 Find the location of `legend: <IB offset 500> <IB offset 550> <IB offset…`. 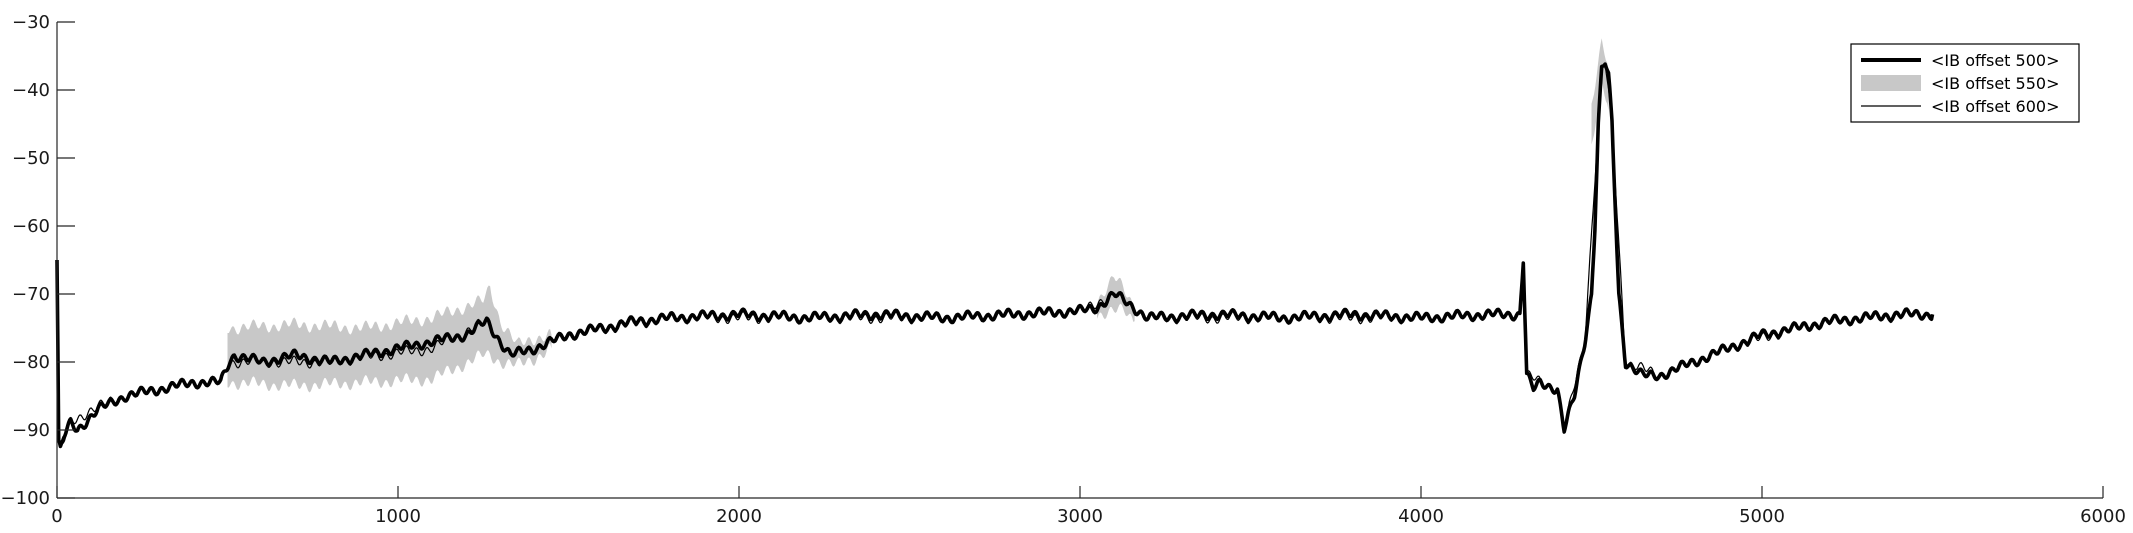

legend: <IB offset 500> <IB offset 550> <IB offset… is located at coordinates (1965, 83).